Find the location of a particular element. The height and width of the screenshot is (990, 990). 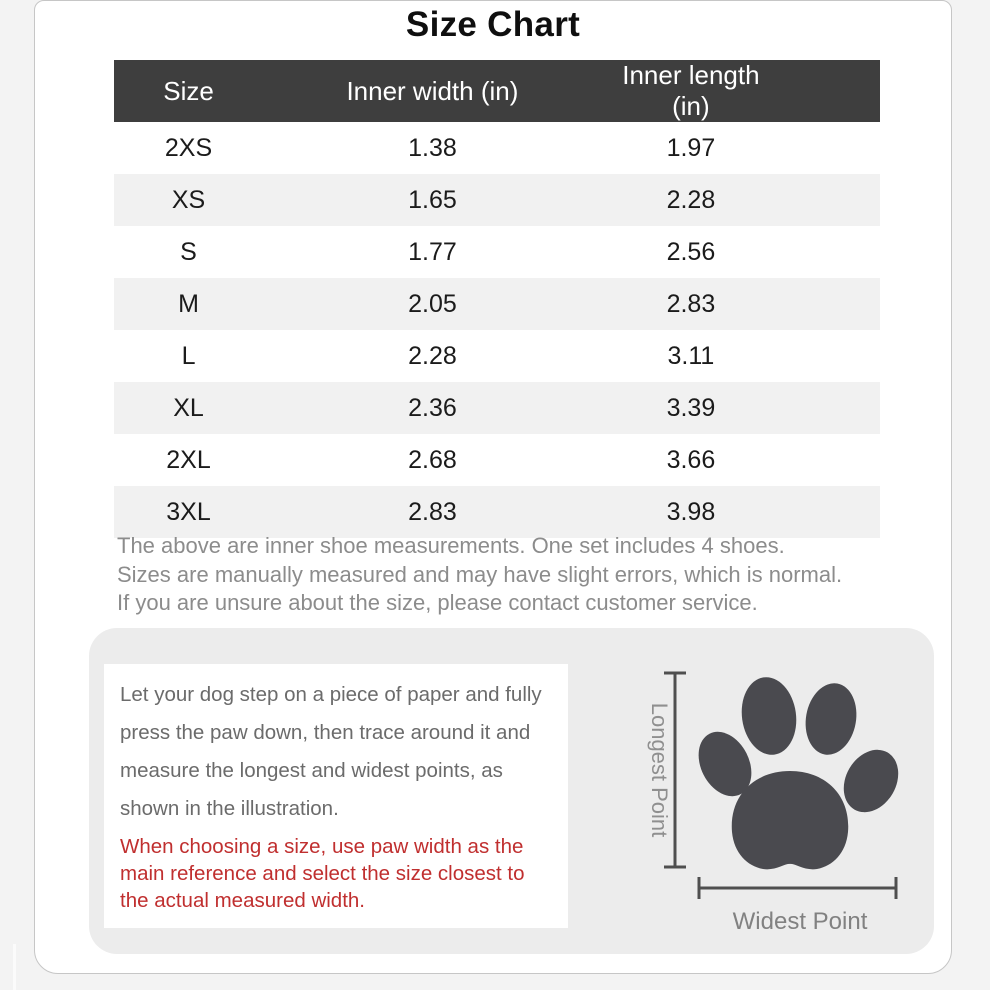

table-row: 2XS 1.38 1.97 is located at coordinates (497, 148).